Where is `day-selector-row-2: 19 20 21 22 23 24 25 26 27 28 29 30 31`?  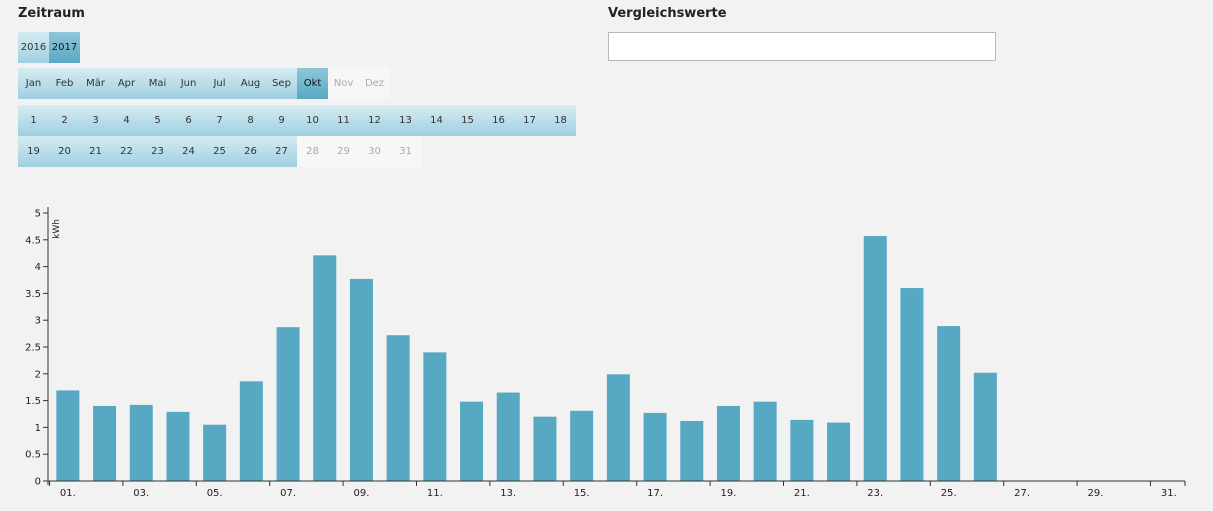 day-selector-row-2: 19 20 21 22 23 24 25 26 27 28 29 30 31 is located at coordinates (219, 151).